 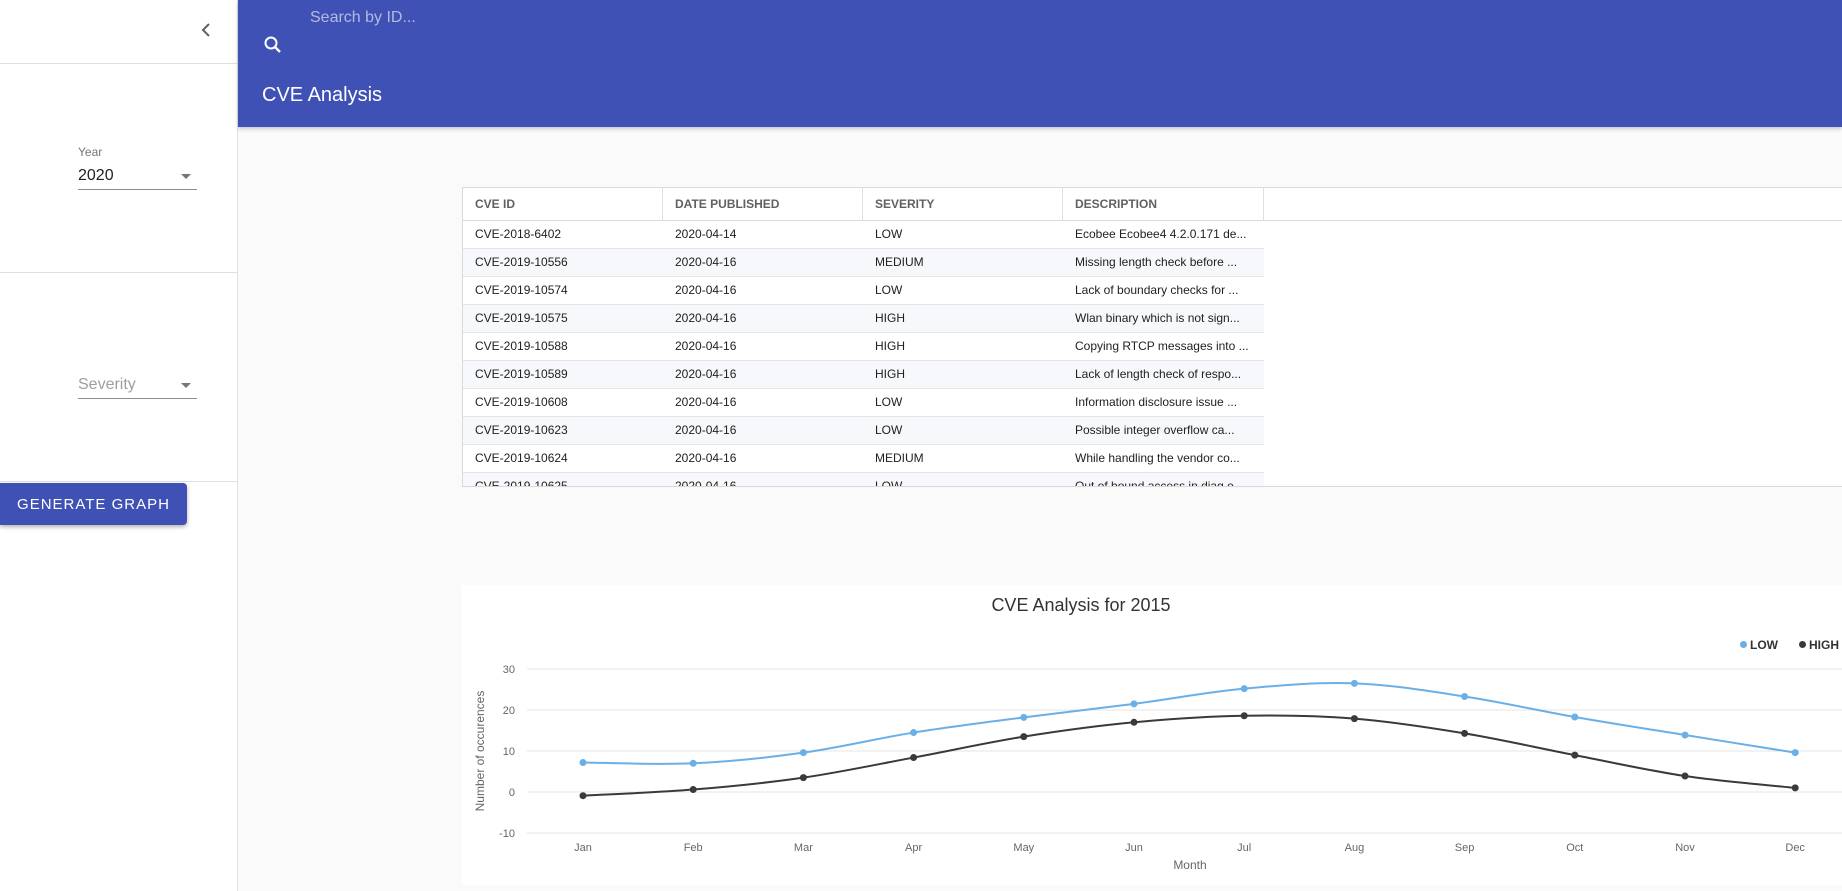 What do you see at coordinates (1685, 848) in the screenshot?
I see `x-tick-label: Nov` at bounding box center [1685, 848].